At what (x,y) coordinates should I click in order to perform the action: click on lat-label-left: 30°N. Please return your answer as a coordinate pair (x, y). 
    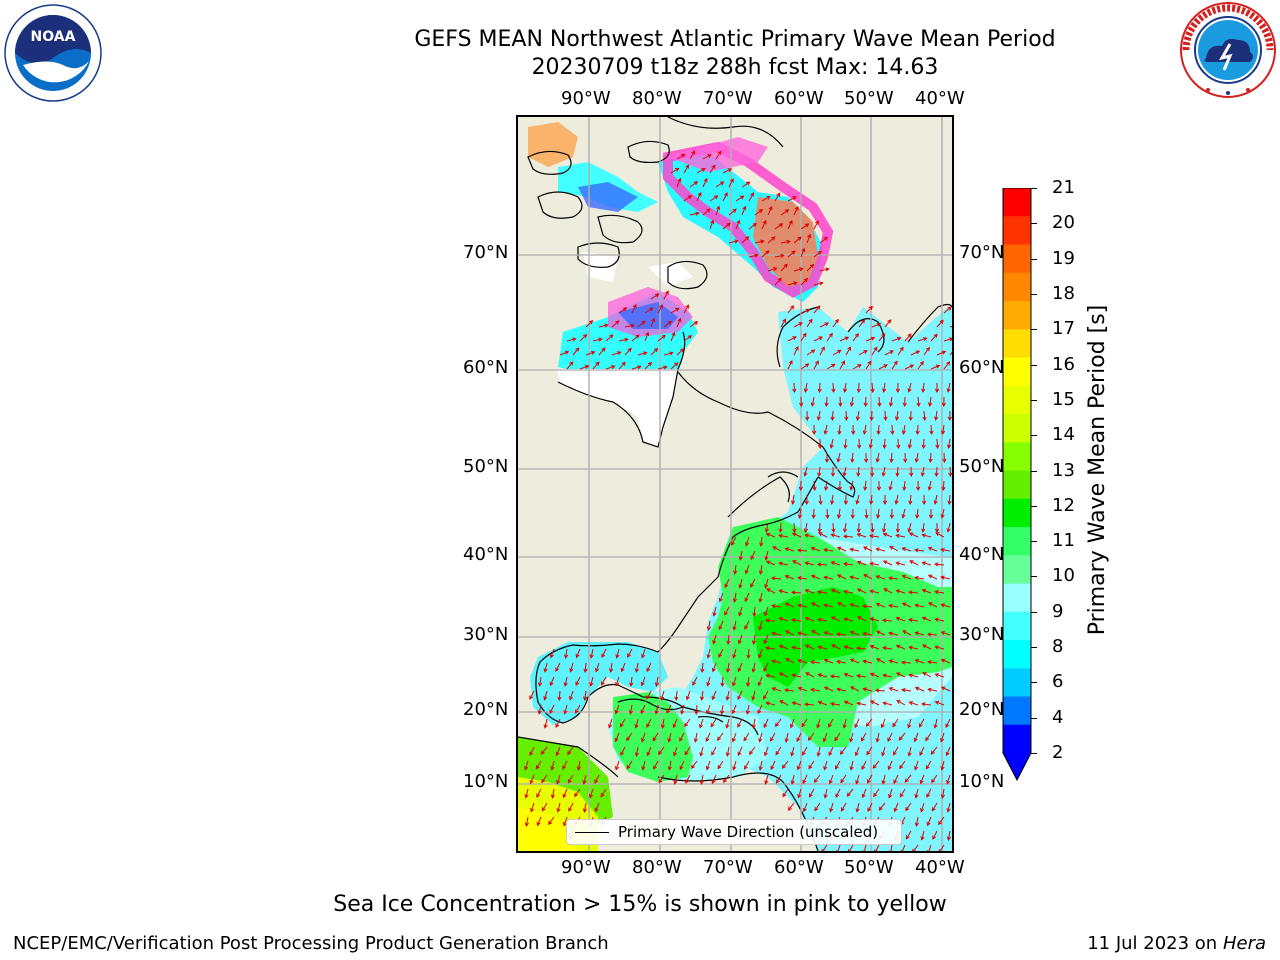
    Looking at the image, I should click on (486, 634).